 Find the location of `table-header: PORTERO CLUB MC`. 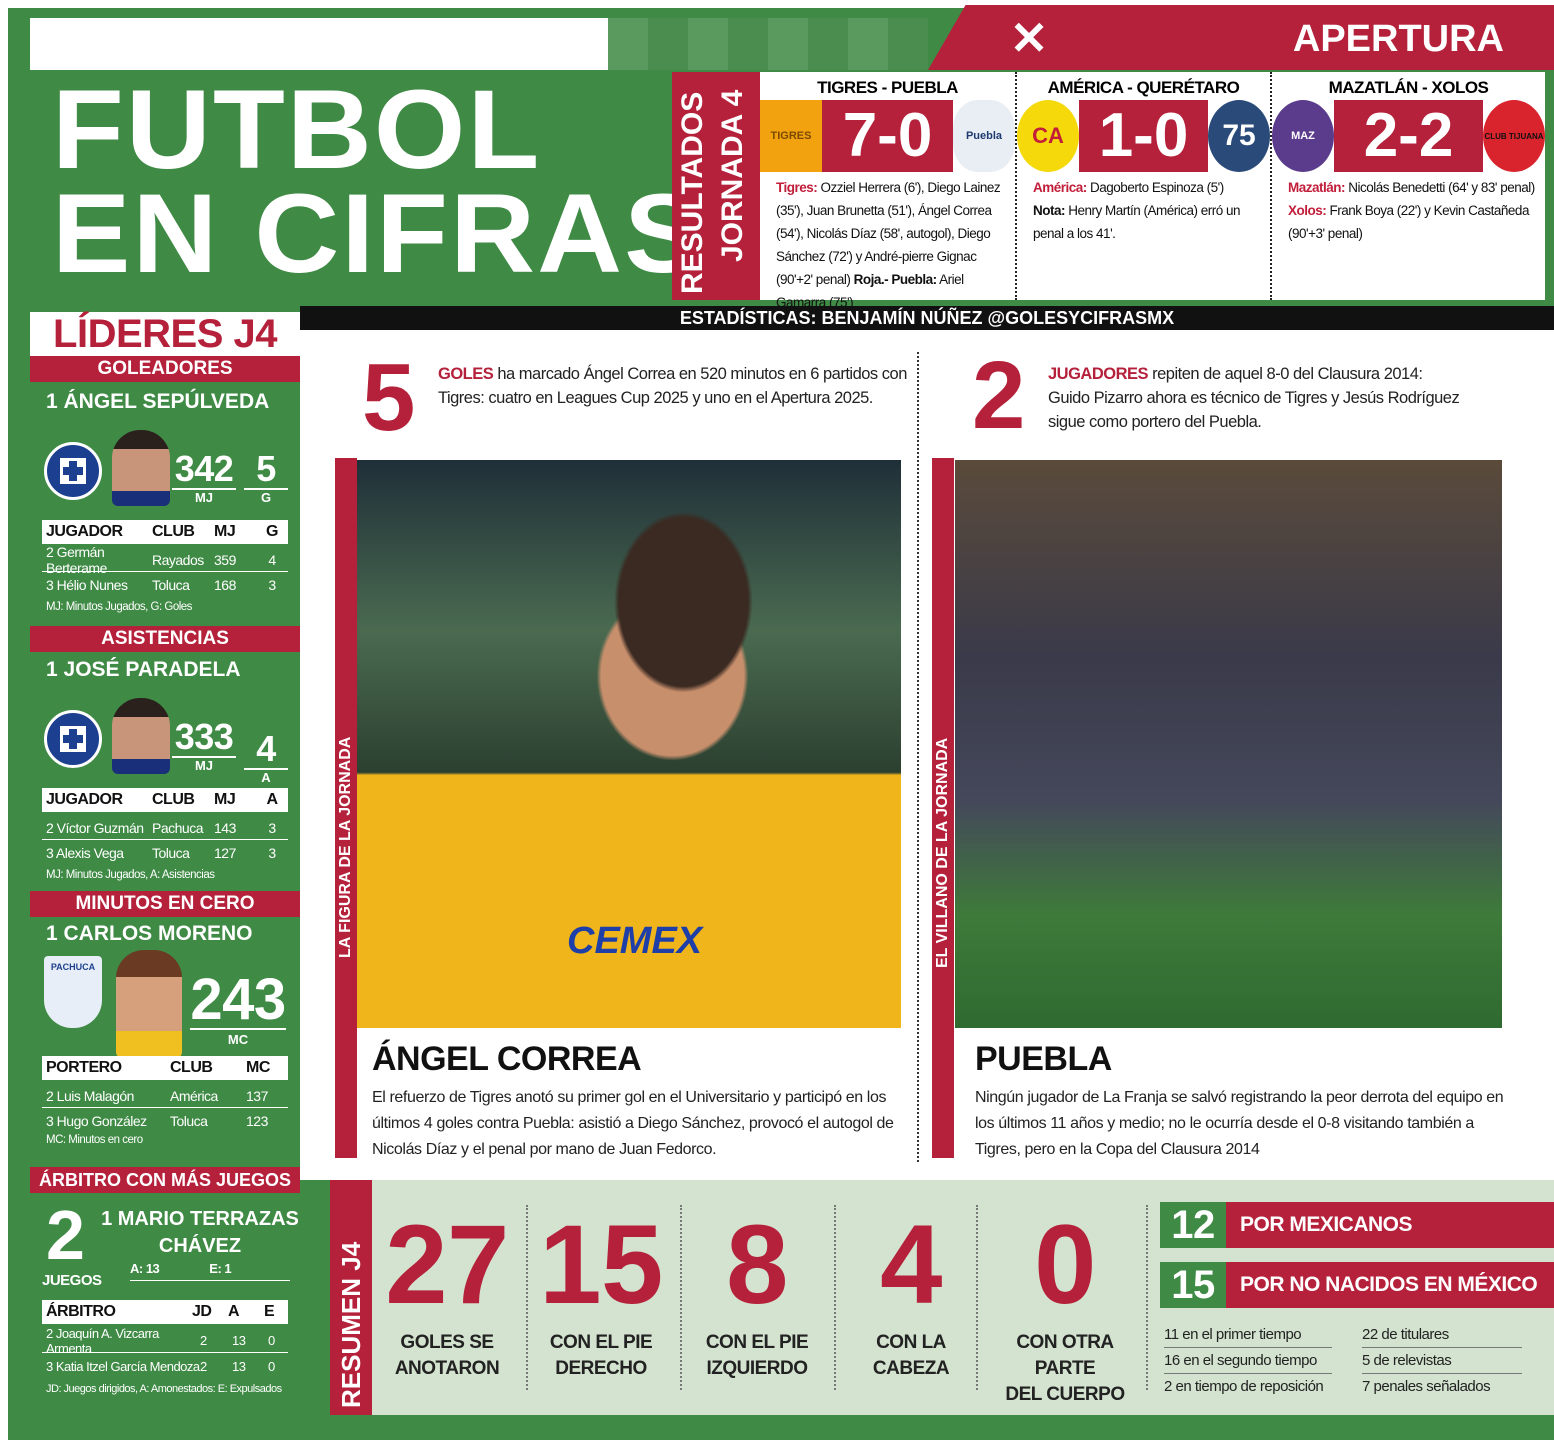

table-header: PORTERO CLUB MC is located at coordinates (165, 1068).